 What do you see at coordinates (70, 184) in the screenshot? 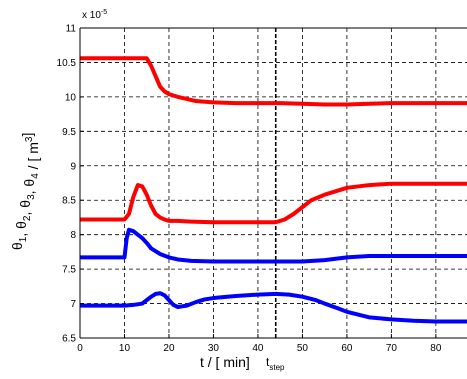
I see `y-ticks: 6.5 7 7.5 8 8.5 9 9.5 10 10.5 11` at bounding box center [70, 184].